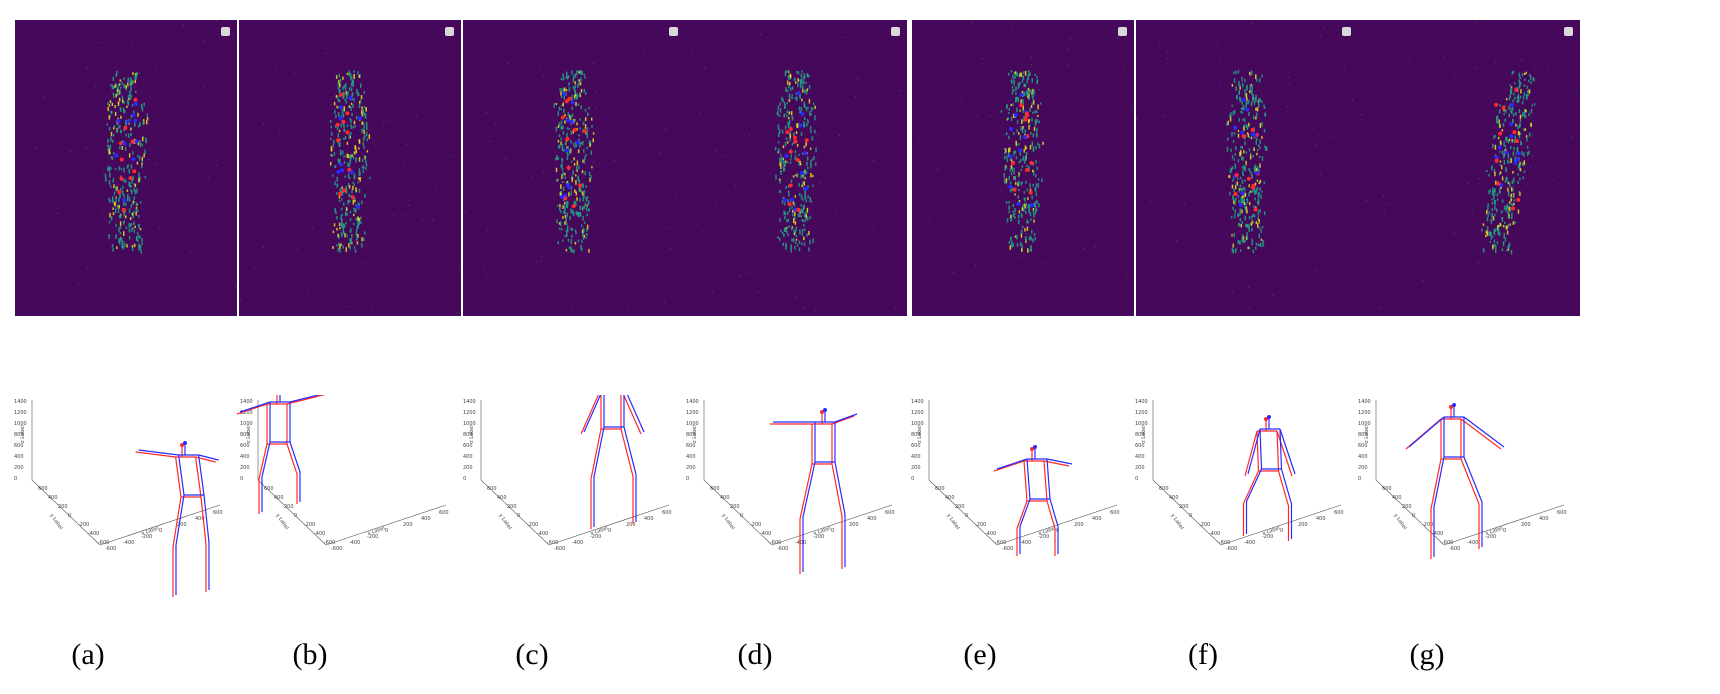  What do you see at coordinates (292, 451) in the screenshot?
I see `predicted-skeleton` at bounding box center [292, 451].